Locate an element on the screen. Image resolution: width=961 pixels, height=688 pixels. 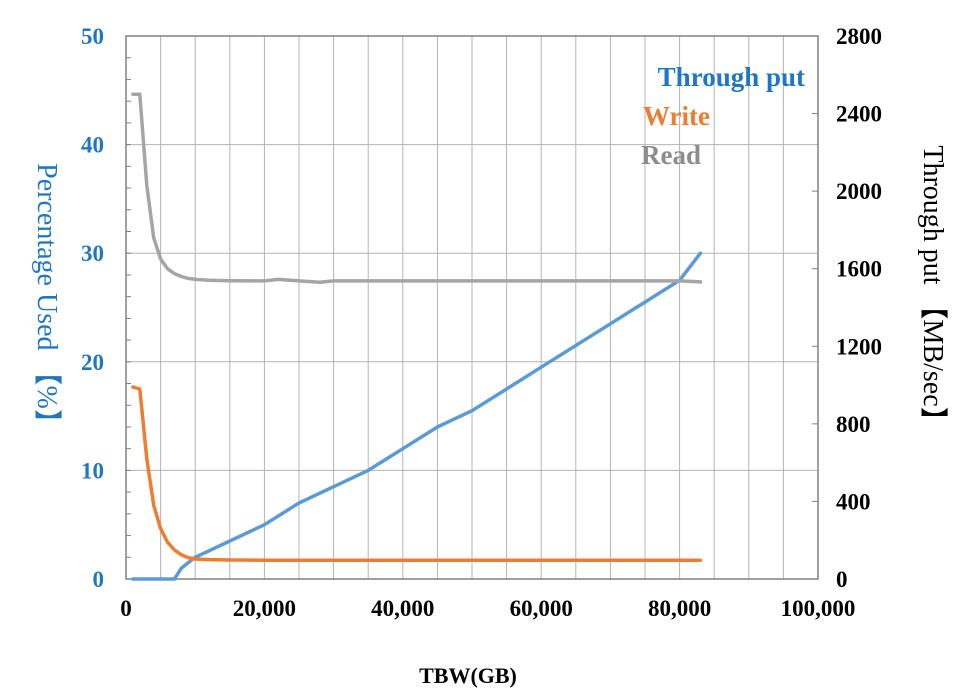
legend-write: Write is located at coordinates (676, 116).